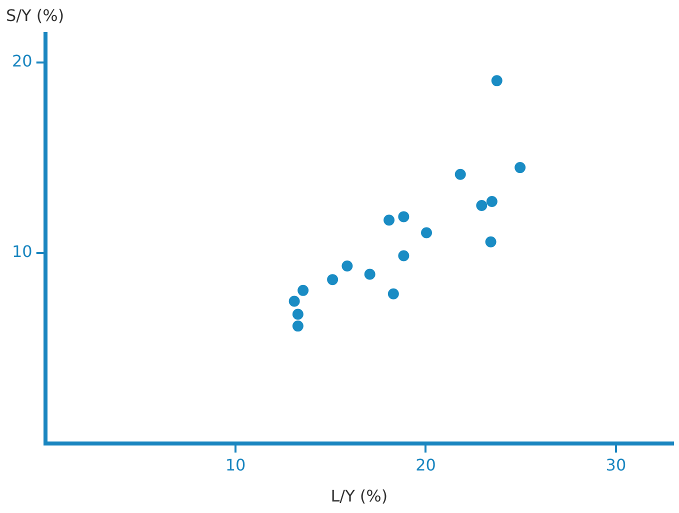 This screenshot has width=679, height=513. Describe the element at coordinates (235, 464) in the screenshot. I see `x-tick-label: 10` at that location.